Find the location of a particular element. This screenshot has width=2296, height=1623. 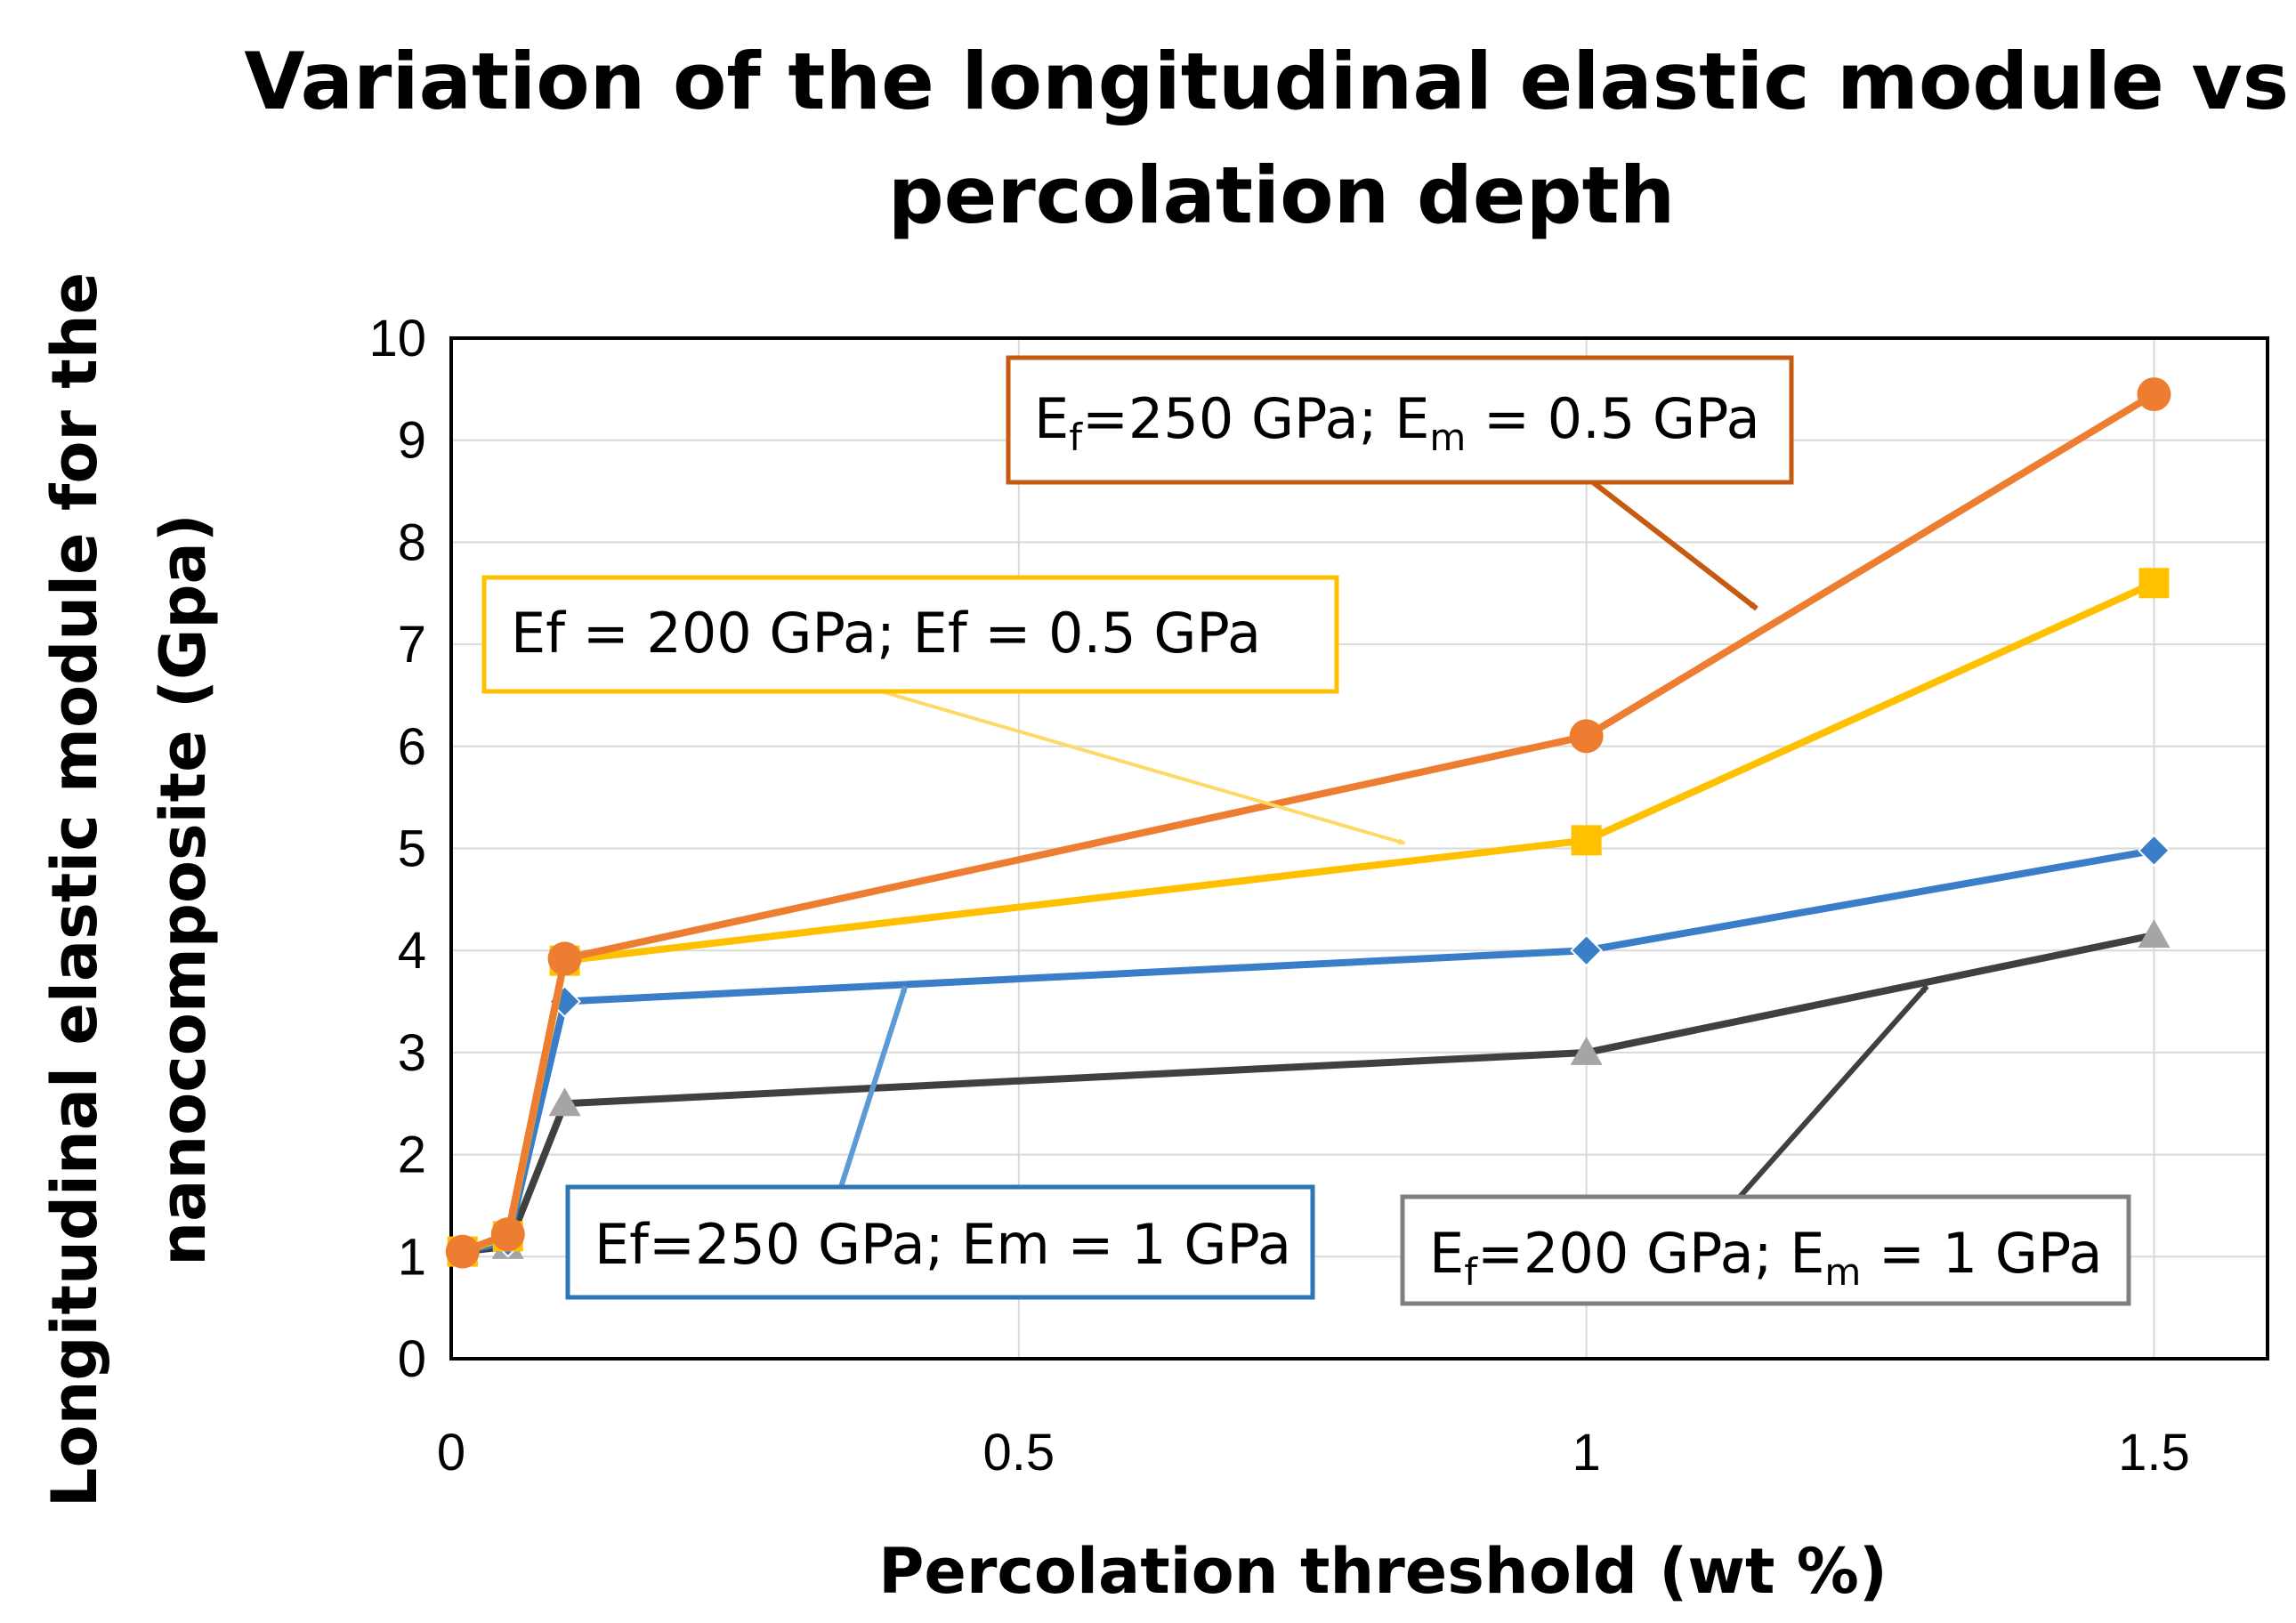

callout-label-200-05: Ef = 200 GPa; Ef = 0.5 GPa is located at coordinates (886, 633).